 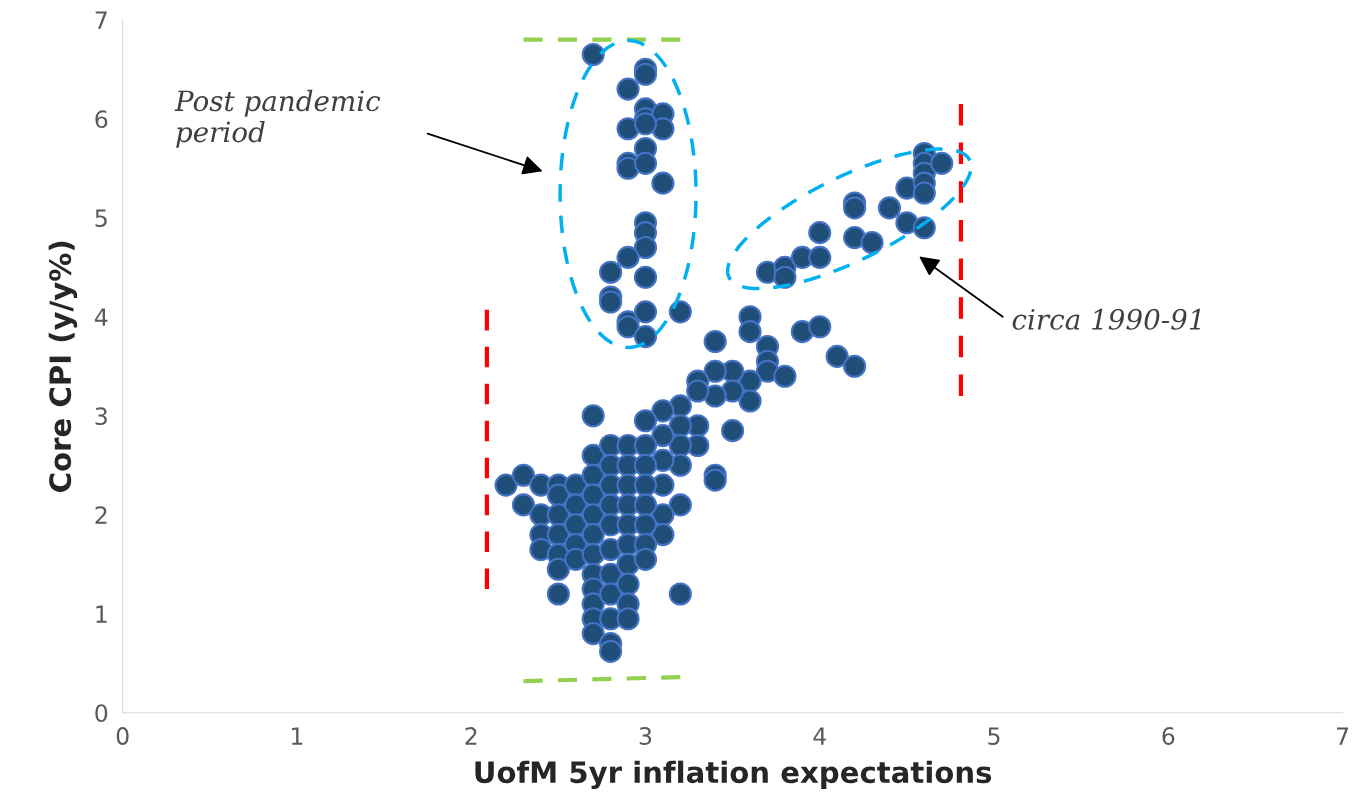 I want to click on y-axis-title: Core CPI (y/y%), so click(x=63, y=366).